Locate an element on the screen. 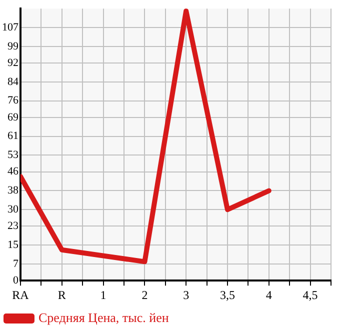 This screenshot has width=345, height=335. y-tick-label: 30 is located at coordinates (13, 210).